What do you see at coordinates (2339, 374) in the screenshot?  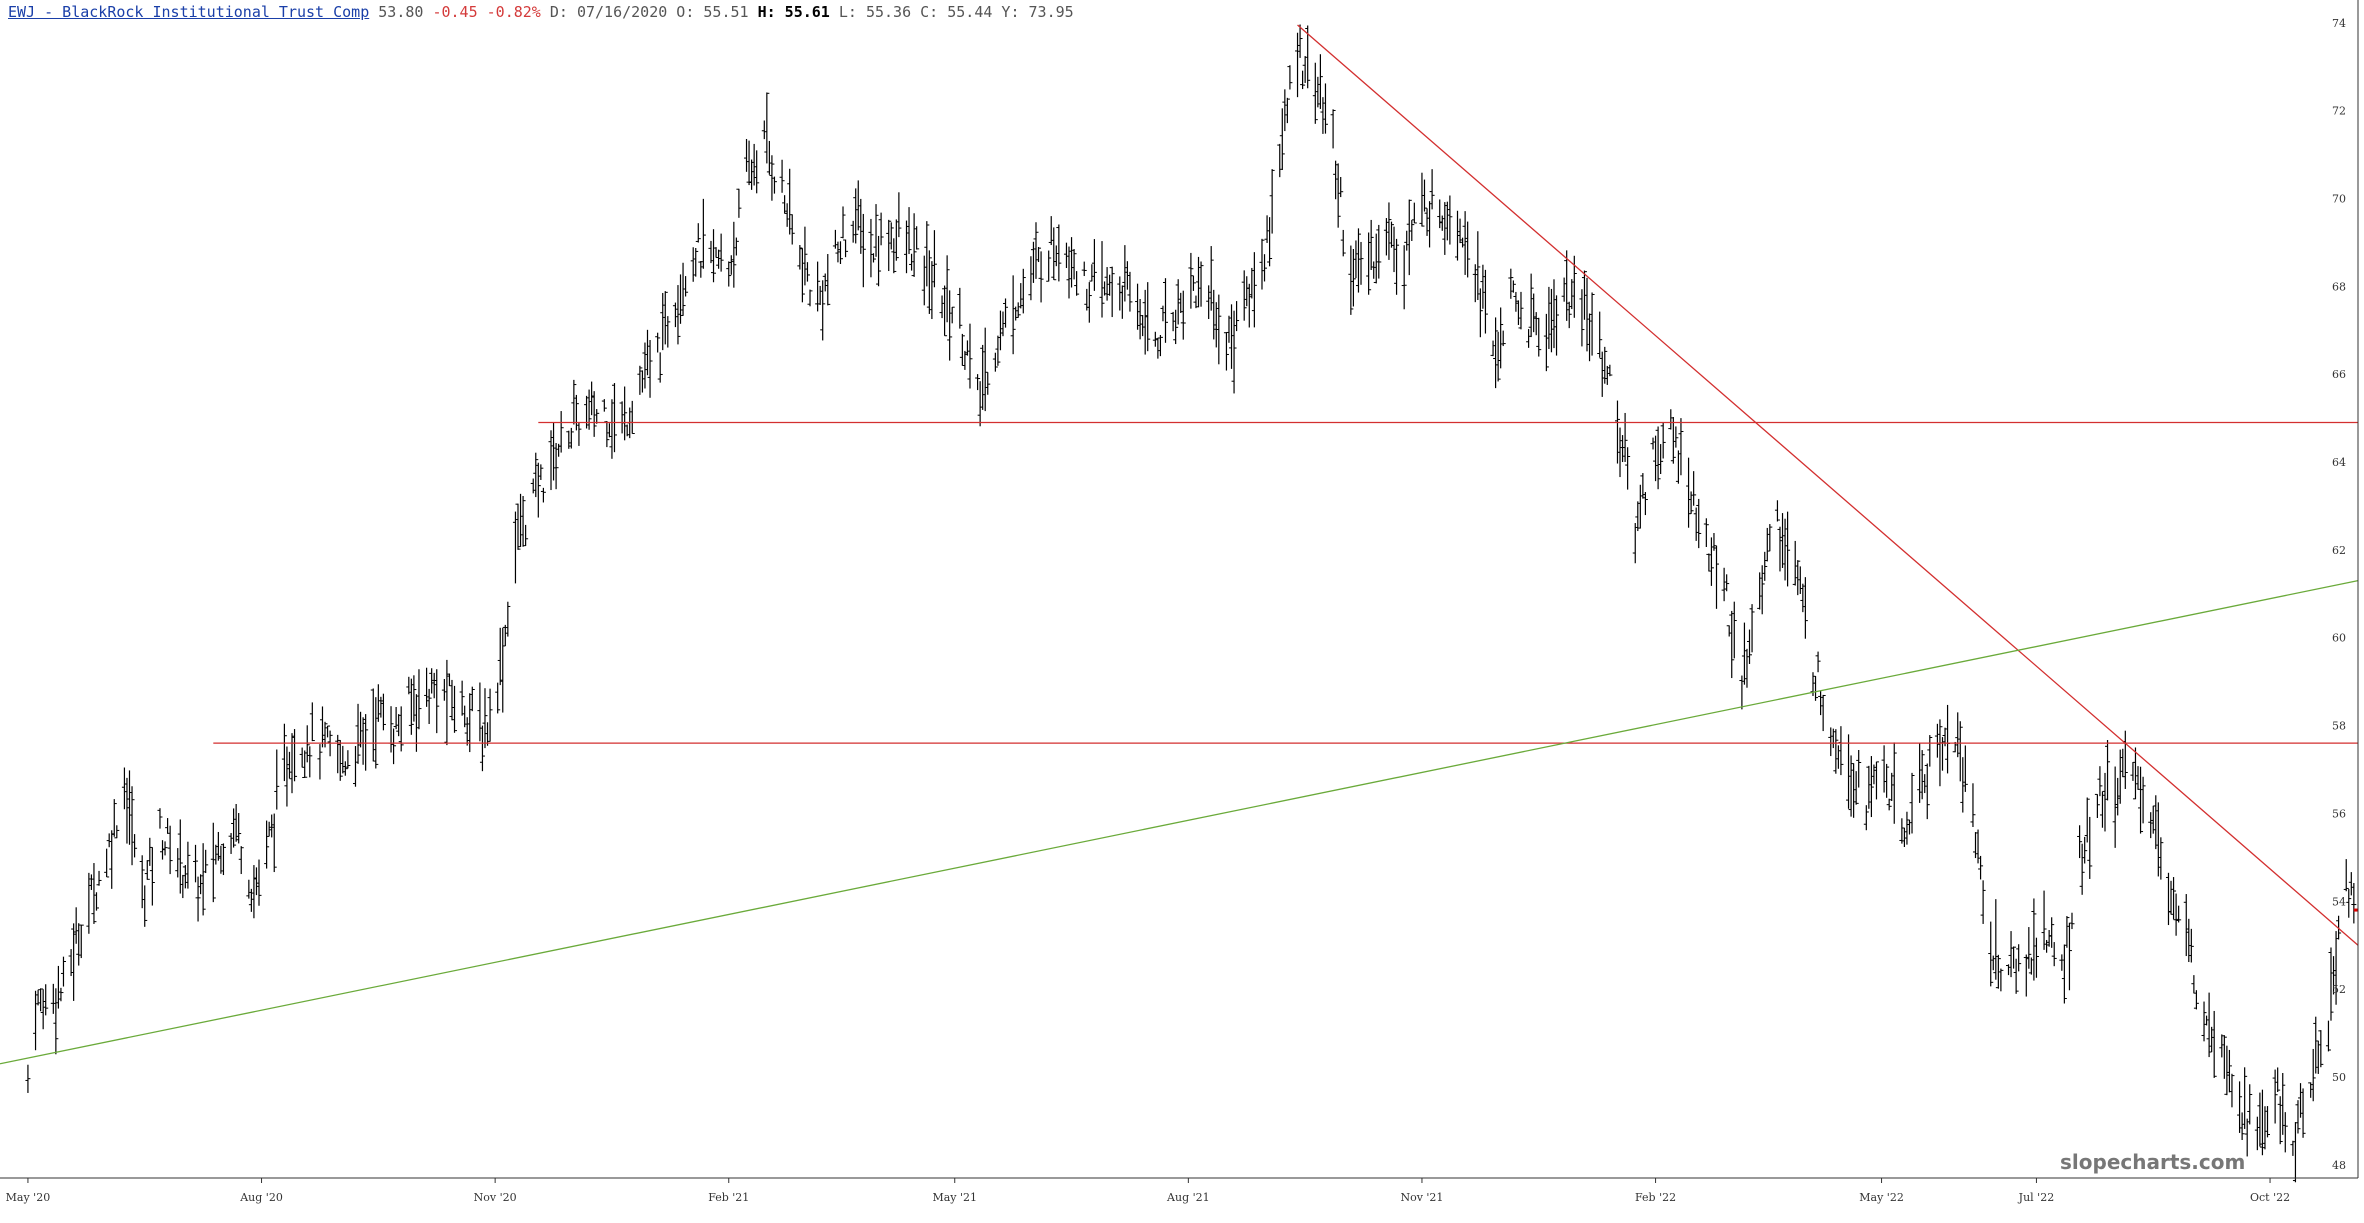 I see `y-tick-label: 66` at bounding box center [2339, 374].